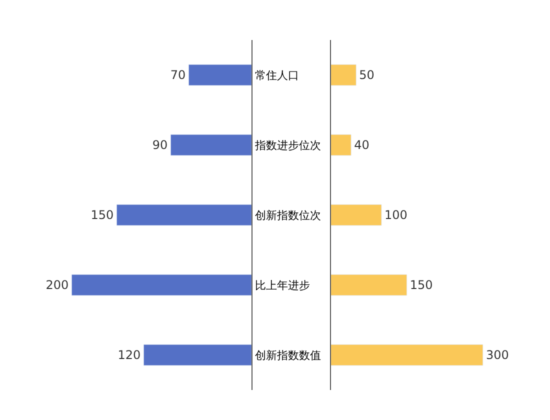  What do you see at coordinates (366, 75) in the screenshot?
I see `data-label: 50` at bounding box center [366, 75].